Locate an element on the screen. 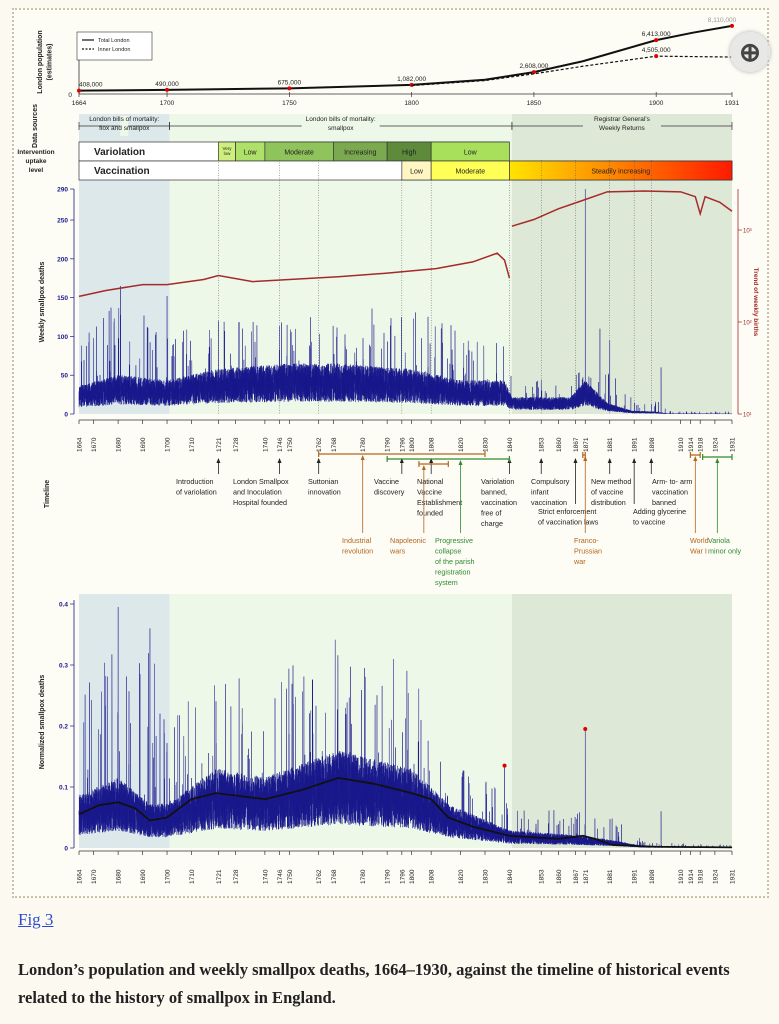  normalized-y-tick-label: 0.1 is located at coordinates (63, 788).